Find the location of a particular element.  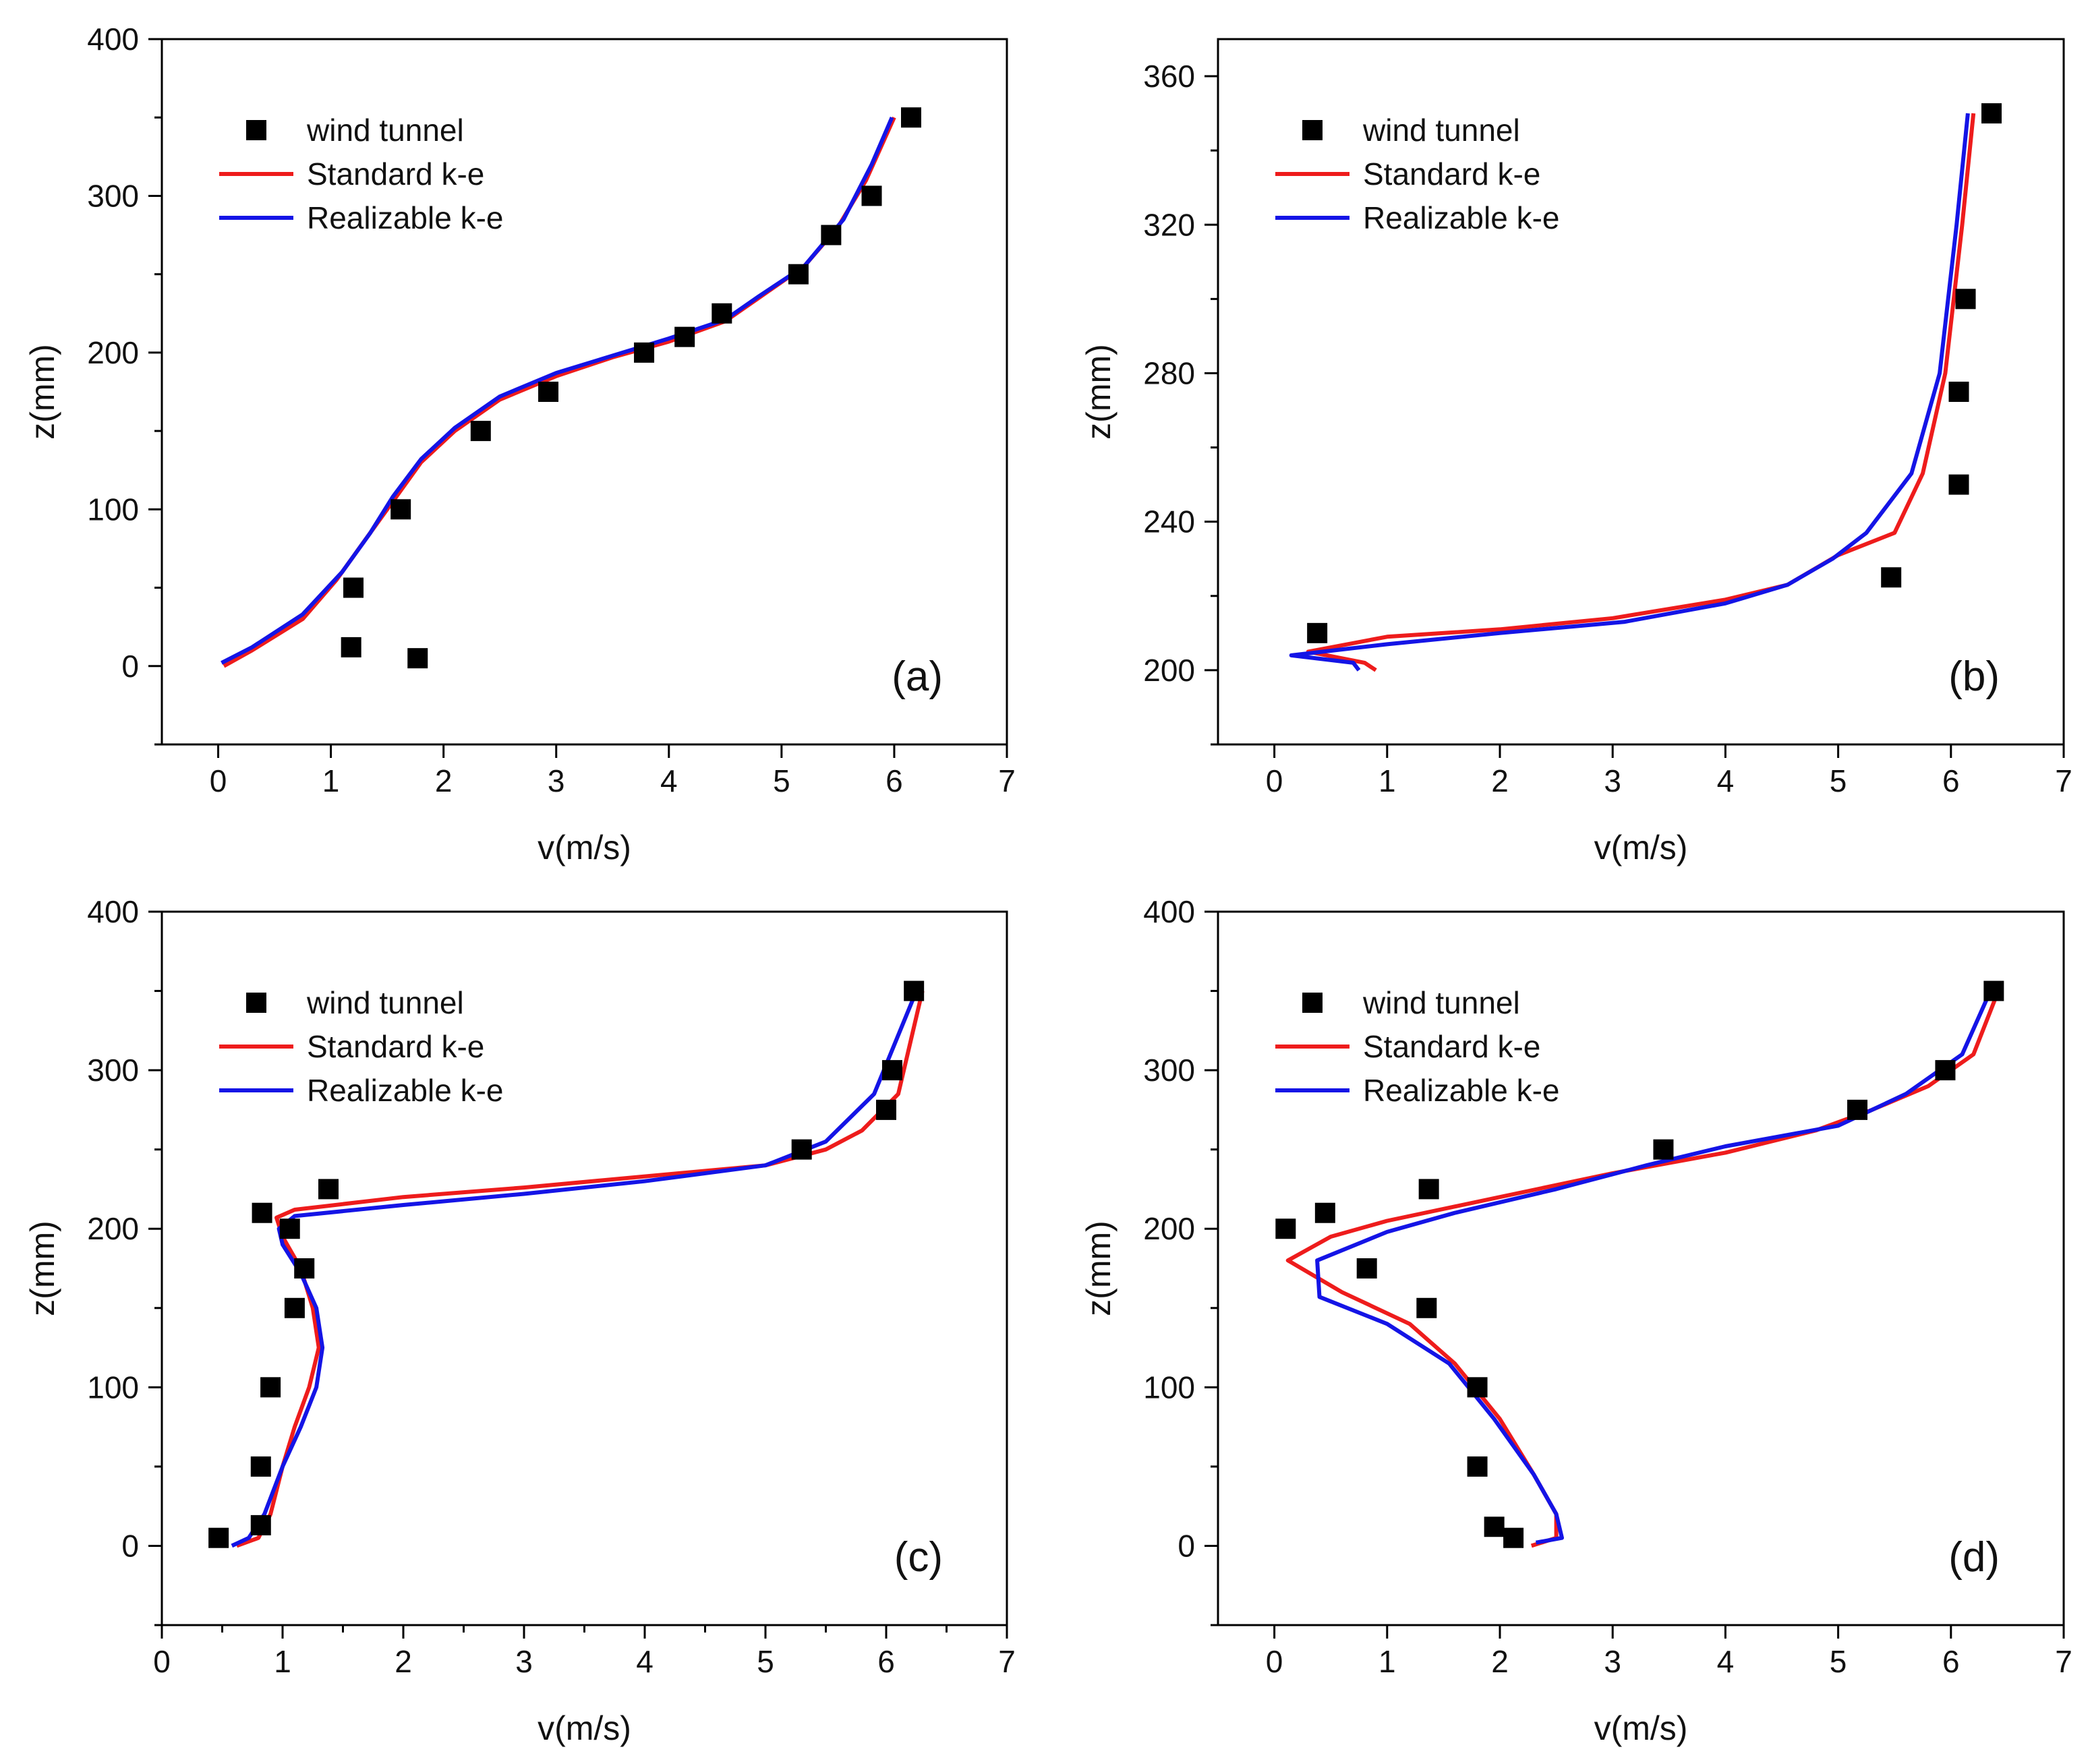

panel-label: (c) is located at coordinates (919, 1557).